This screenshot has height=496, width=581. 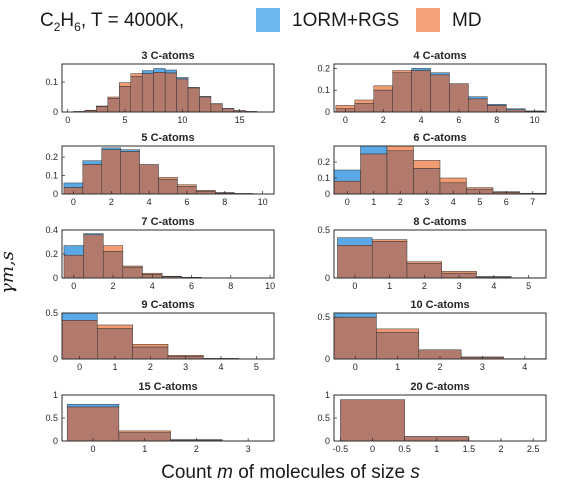 What do you see at coordinates (160, 169) in the screenshot?
I see `panel-3: 5 C-atoms 0 2 4 6 8 10 0 0.1 0.2` at bounding box center [160, 169].